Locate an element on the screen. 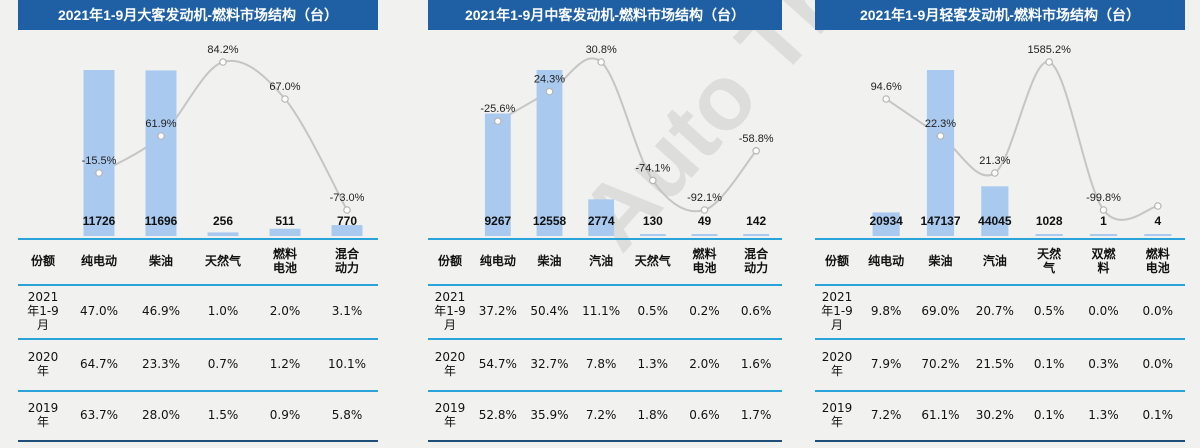  table-cell: 1.0% is located at coordinates (223, 311).